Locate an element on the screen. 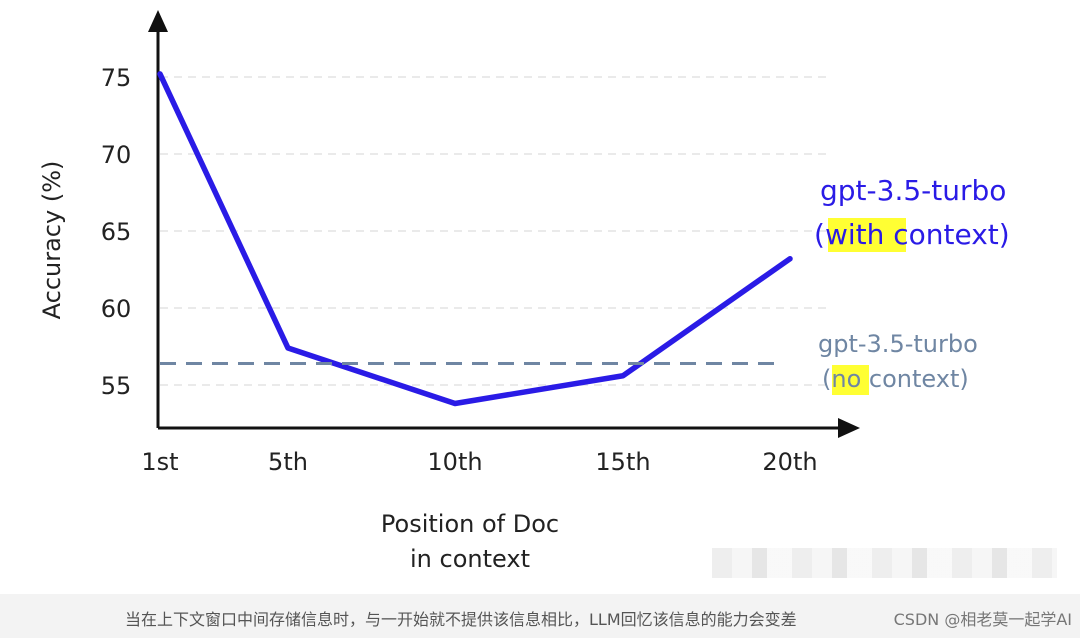  y-axis-title: Accuracy (%) is located at coordinates (52, 240).